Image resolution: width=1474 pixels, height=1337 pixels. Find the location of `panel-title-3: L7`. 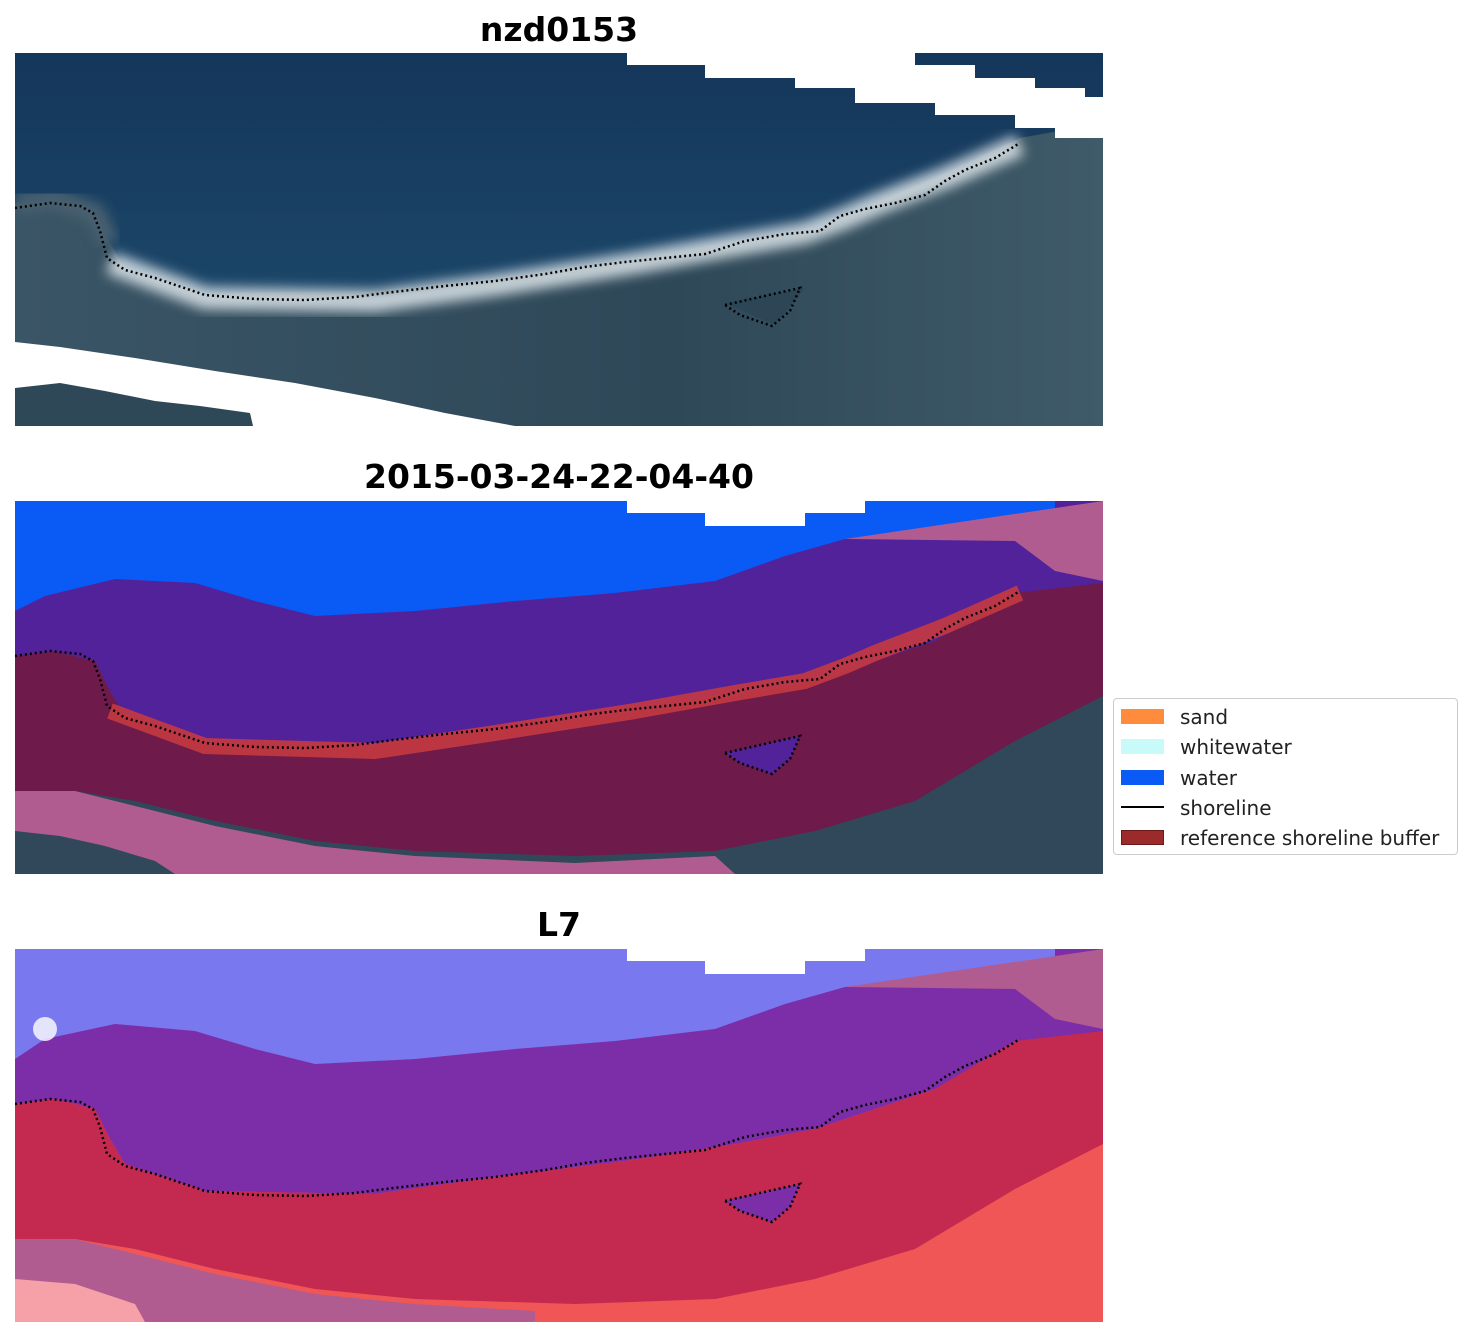

panel-title-3: L7 is located at coordinates (559, 924).